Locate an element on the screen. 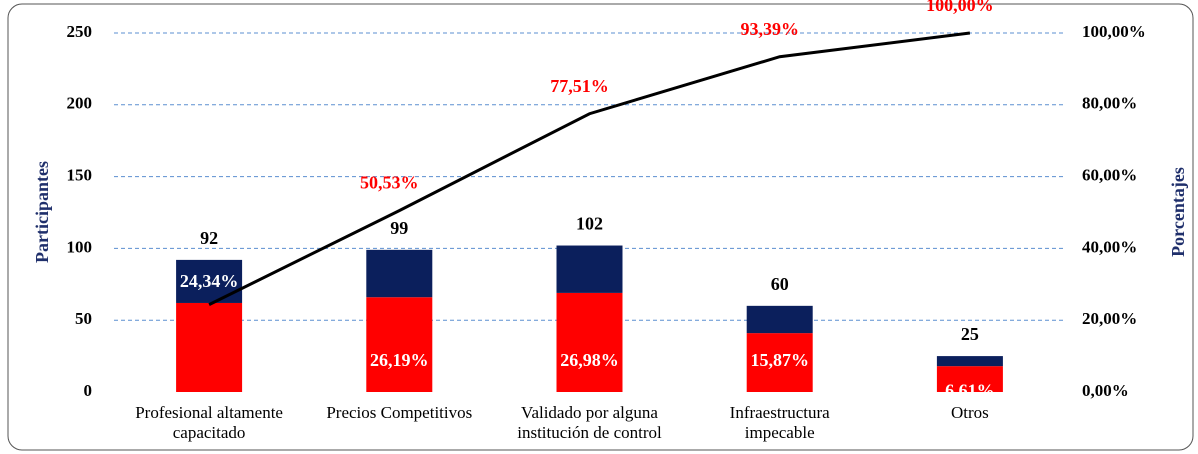 Image resolution: width=1198 pixels, height=454 pixels. total-label: 102 is located at coordinates (589, 224).